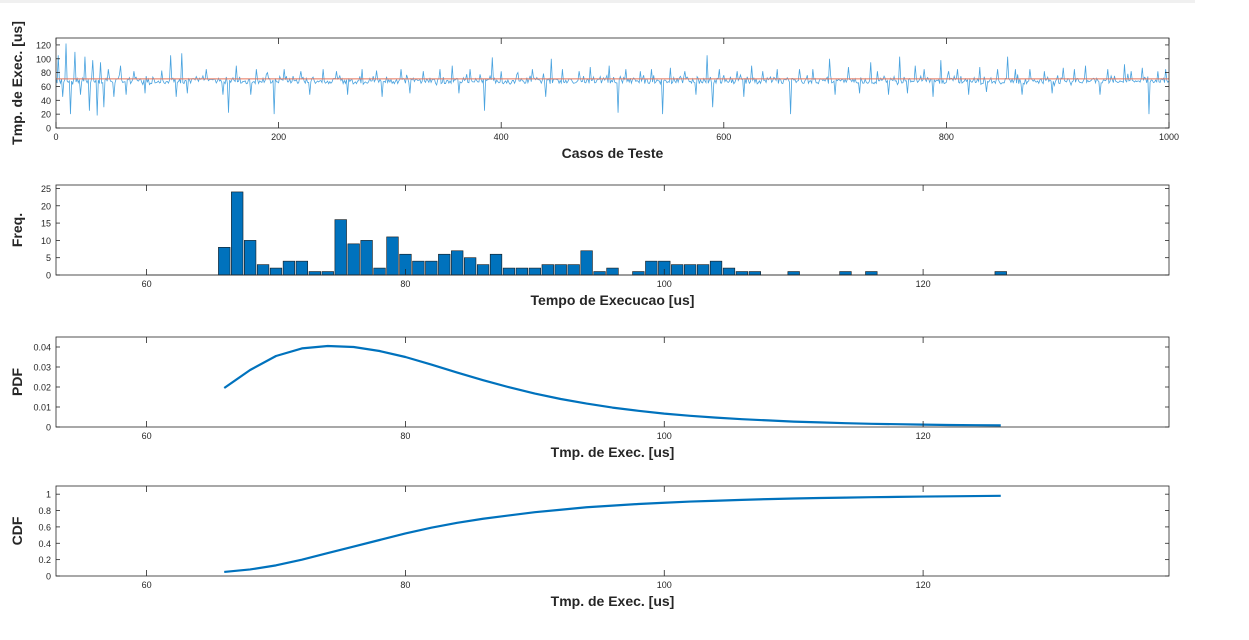  Describe the element at coordinates (597, 1) in the screenshot. I see `top-strip` at that location.